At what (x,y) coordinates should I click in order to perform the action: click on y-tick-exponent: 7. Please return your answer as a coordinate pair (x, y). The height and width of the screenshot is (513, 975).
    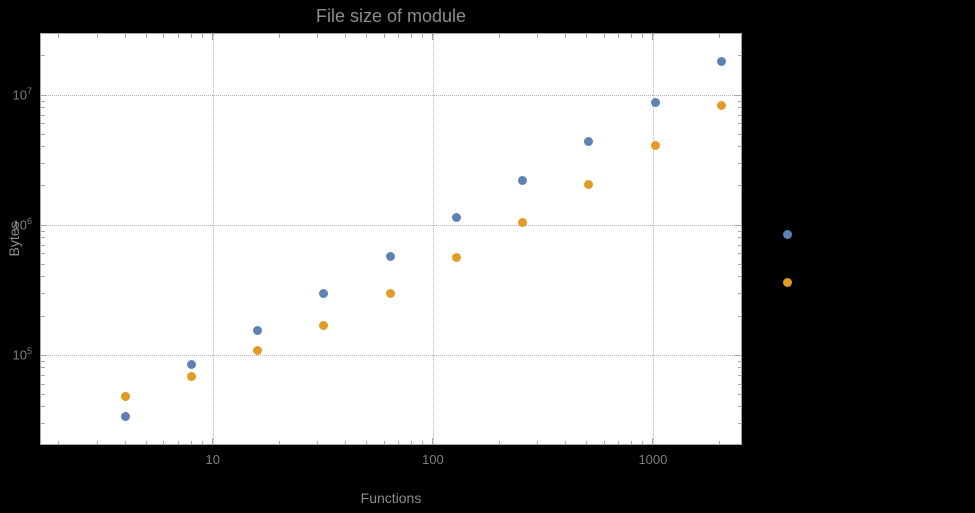
    Looking at the image, I should click on (29, 91).